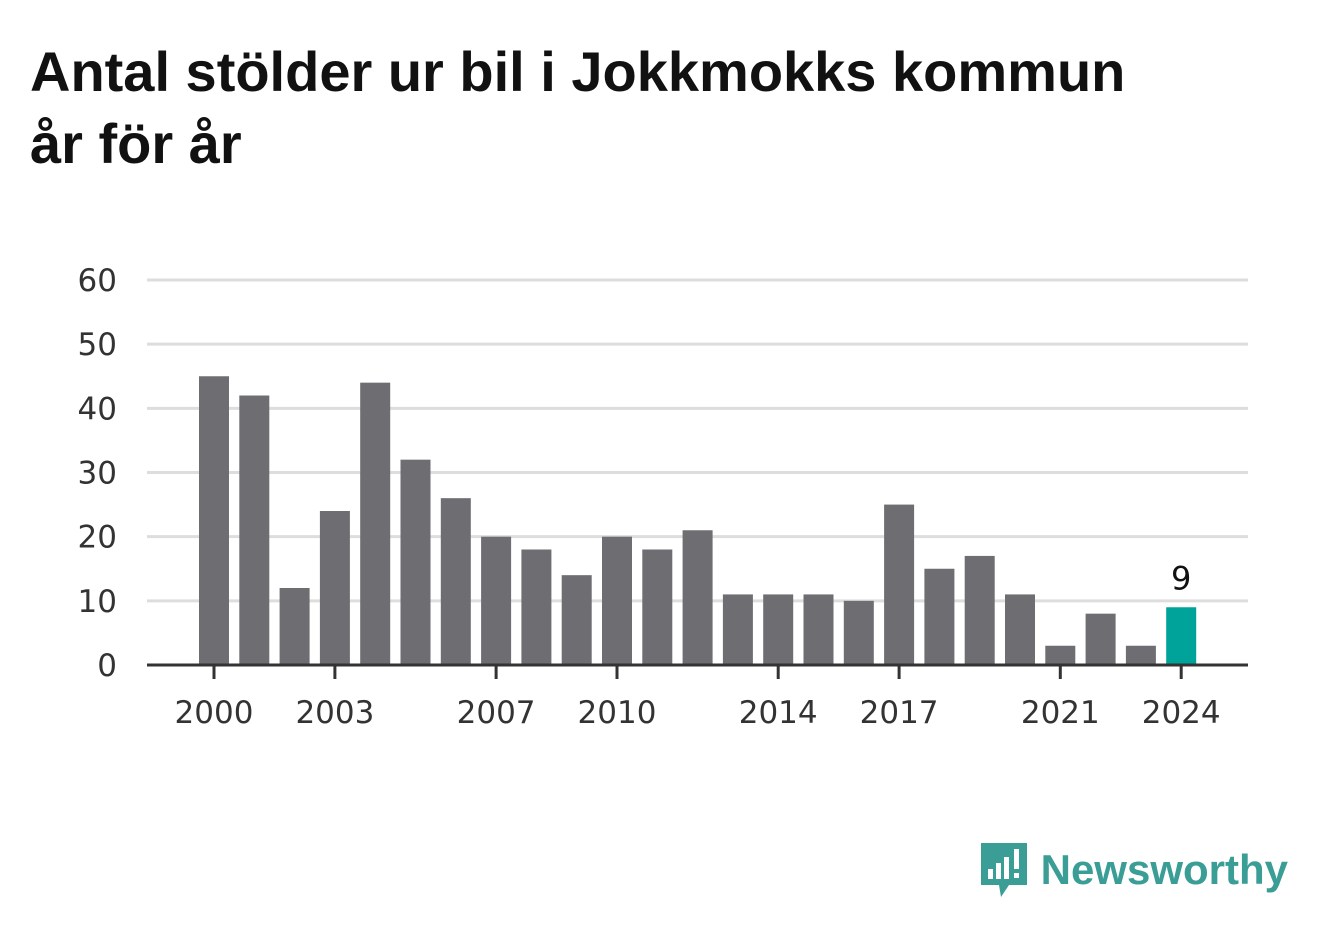  What do you see at coordinates (97, 538) in the screenshot?
I see `y-tick-label: 20` at bounding box center [97, 538].